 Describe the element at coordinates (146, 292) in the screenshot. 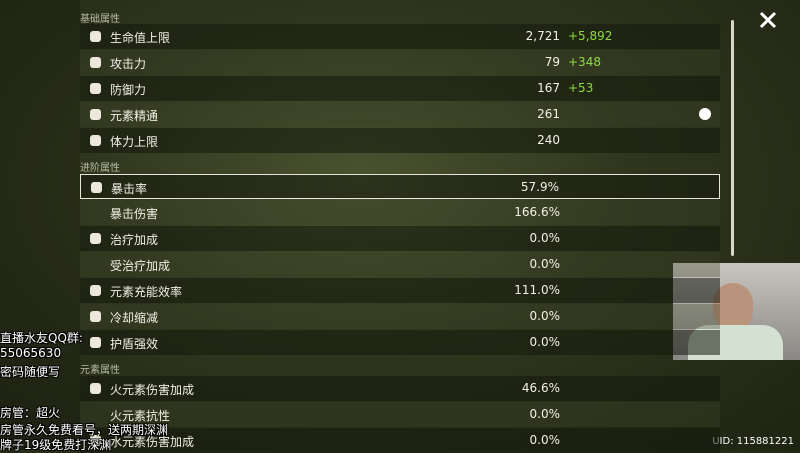

I see `attribute-label: 元素充能效率` at that location.